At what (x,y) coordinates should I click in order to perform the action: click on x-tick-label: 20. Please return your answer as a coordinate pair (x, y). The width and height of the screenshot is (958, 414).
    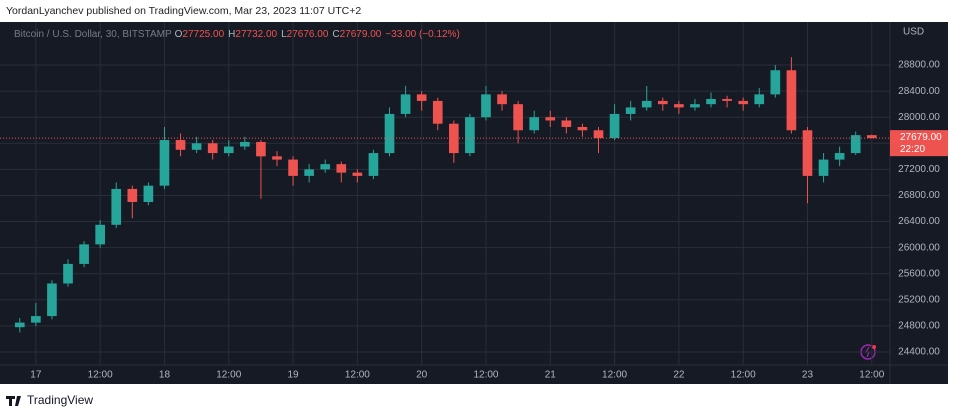
    Looking at the image, I should click on (422, 375).